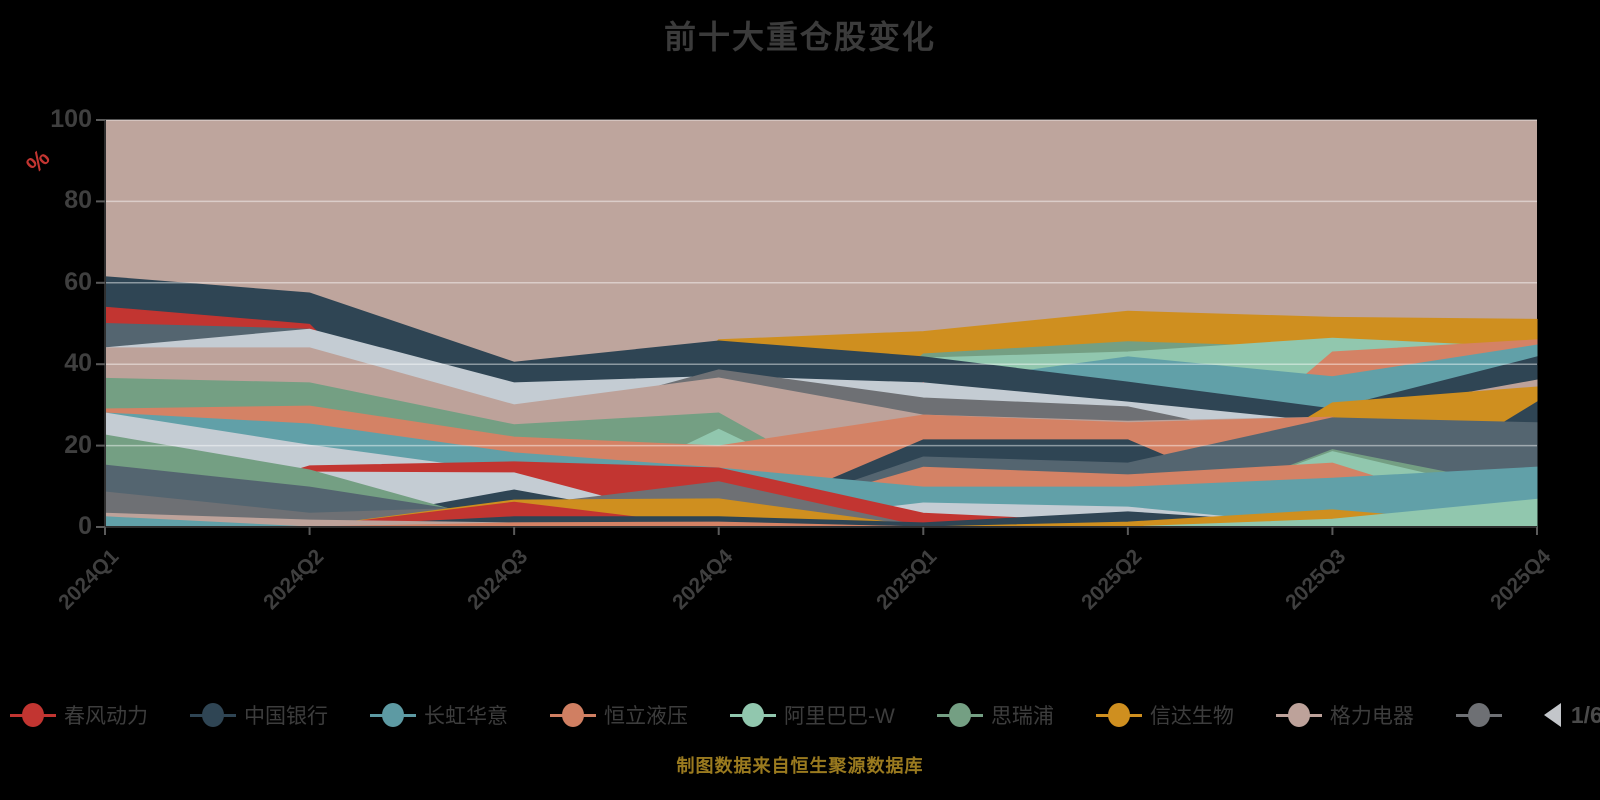  What do you see at coordinates (286, 716) in the screenshot?
I see `legend-label: 中国银行` at bounding box center [286, 716].